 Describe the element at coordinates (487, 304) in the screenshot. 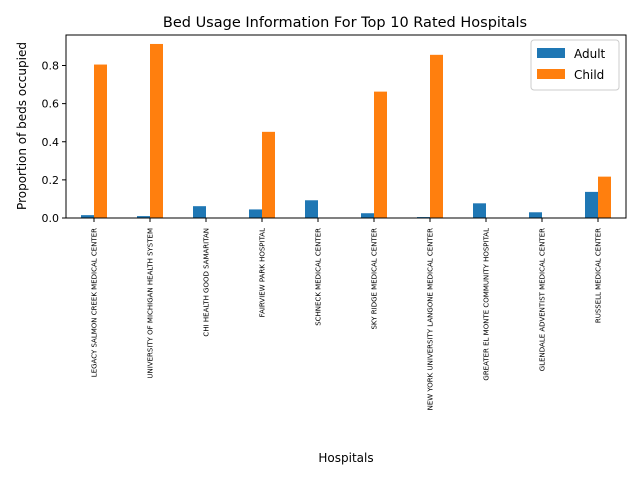

I see `x-tick-label: GREATER EL MONTE COMMUNITY HOSPITAL` at that location.